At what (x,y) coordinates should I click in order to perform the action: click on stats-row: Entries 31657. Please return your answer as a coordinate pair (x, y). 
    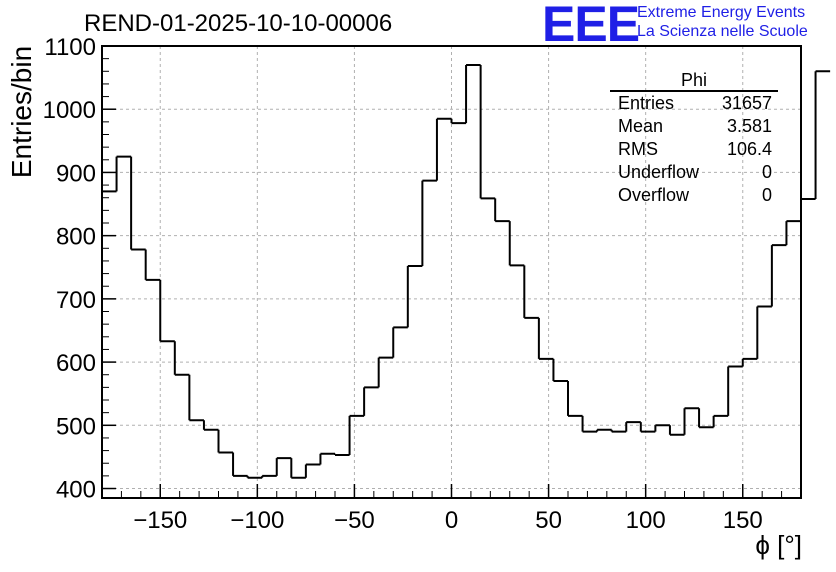
    Looking at the image, I should click on (694, 103).